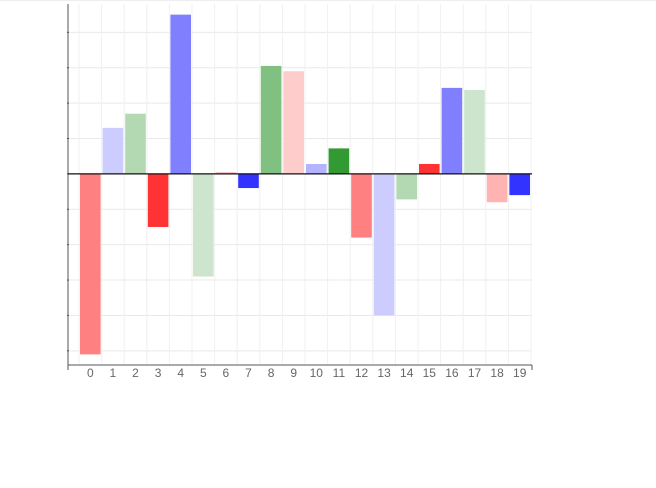 This screenshot has height=488, width=656. I want to click on x-tick-label: 0, so click(90, 373).